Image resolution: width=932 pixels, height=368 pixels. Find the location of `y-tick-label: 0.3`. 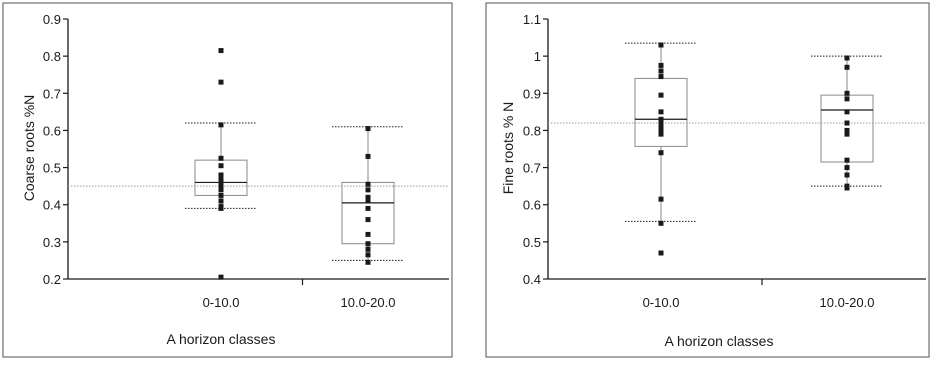

y-tick-label: 0.3 is located at coordinates (52, 242).